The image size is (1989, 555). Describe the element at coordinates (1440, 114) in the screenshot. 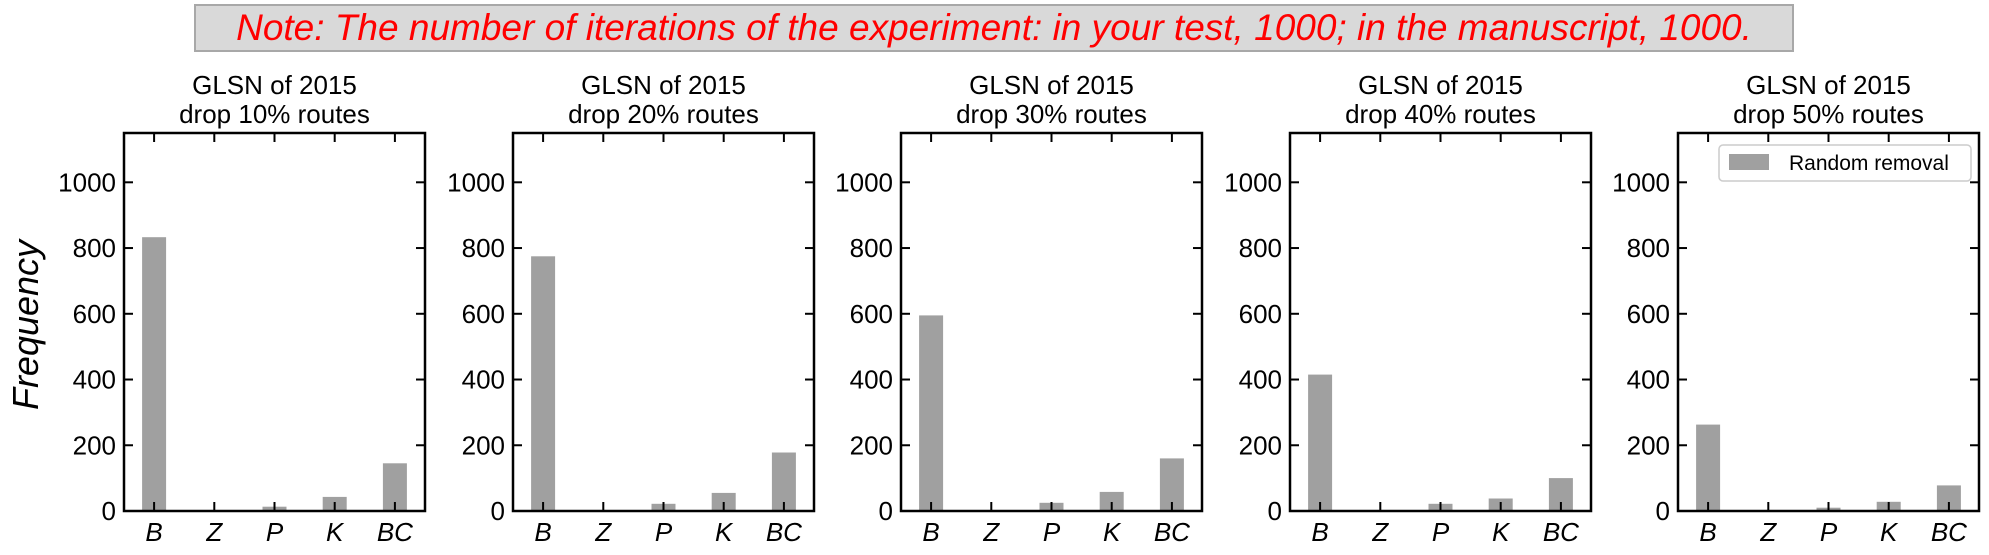

I see `panel-title-line-2: drop 40% routes` at that location.